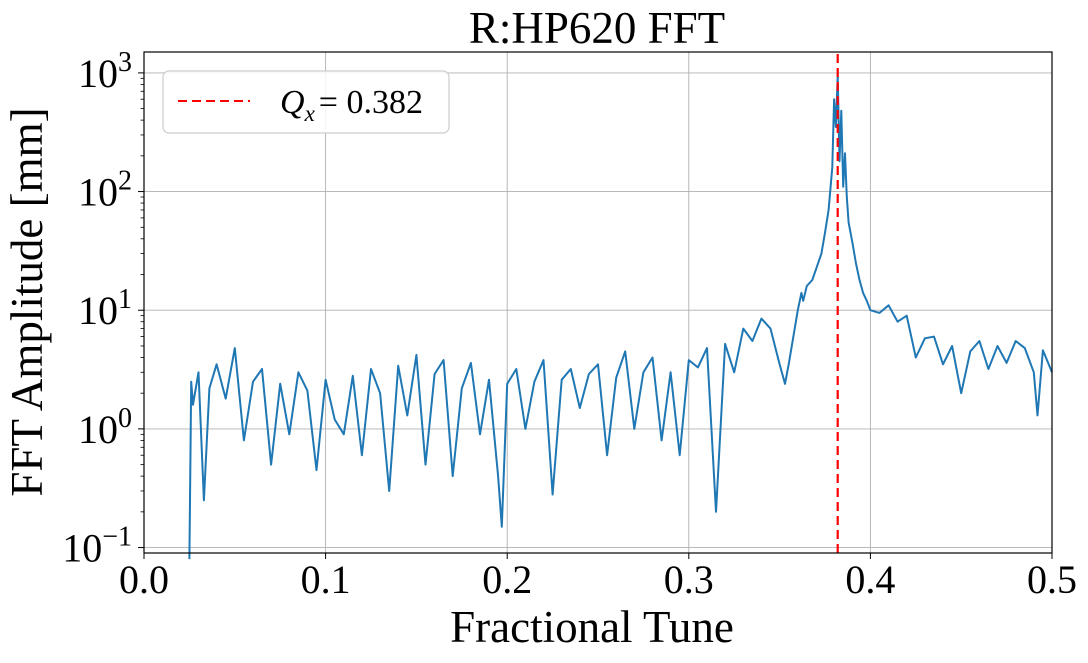 The height and width of the screenshot is (663, 1088). I want to click on legend-label: Qx = 0.382, so click(351, 105).